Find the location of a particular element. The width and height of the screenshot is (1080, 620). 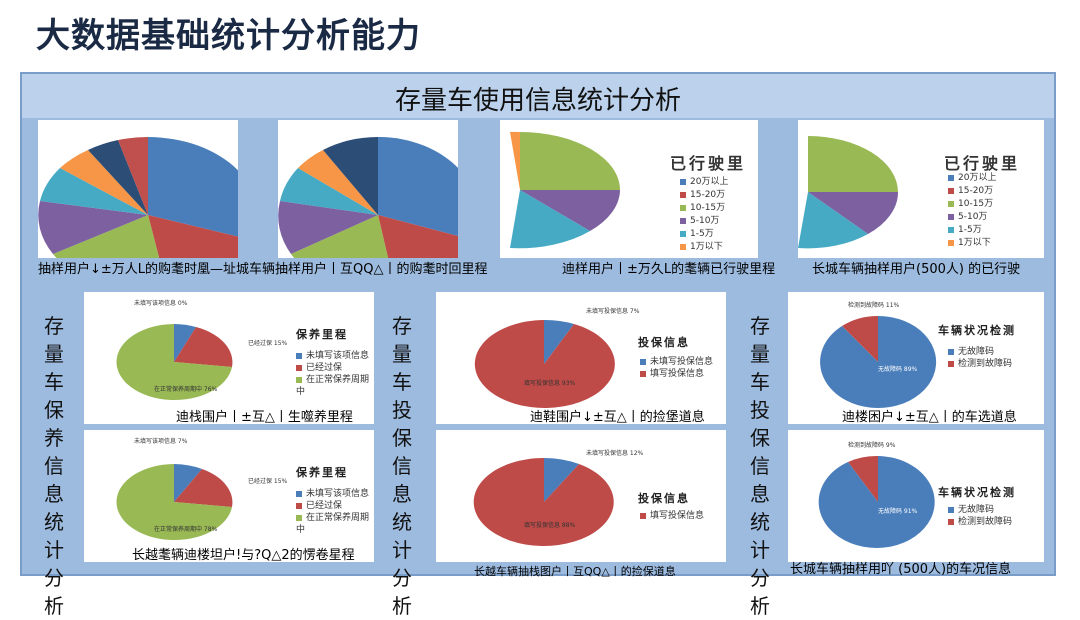

maintenance-title-2: 保养里程 is located at coordinates (322, 472).